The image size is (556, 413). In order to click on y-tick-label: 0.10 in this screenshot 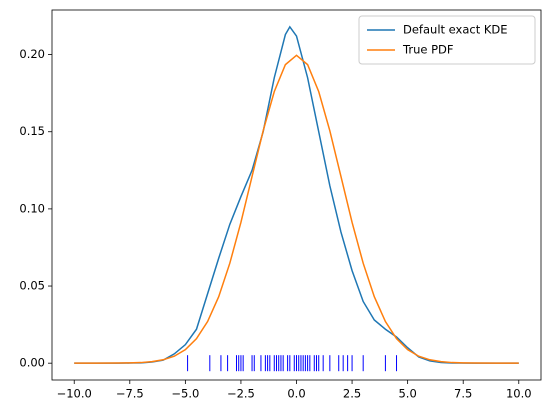, I will do `click(32, 208)`.